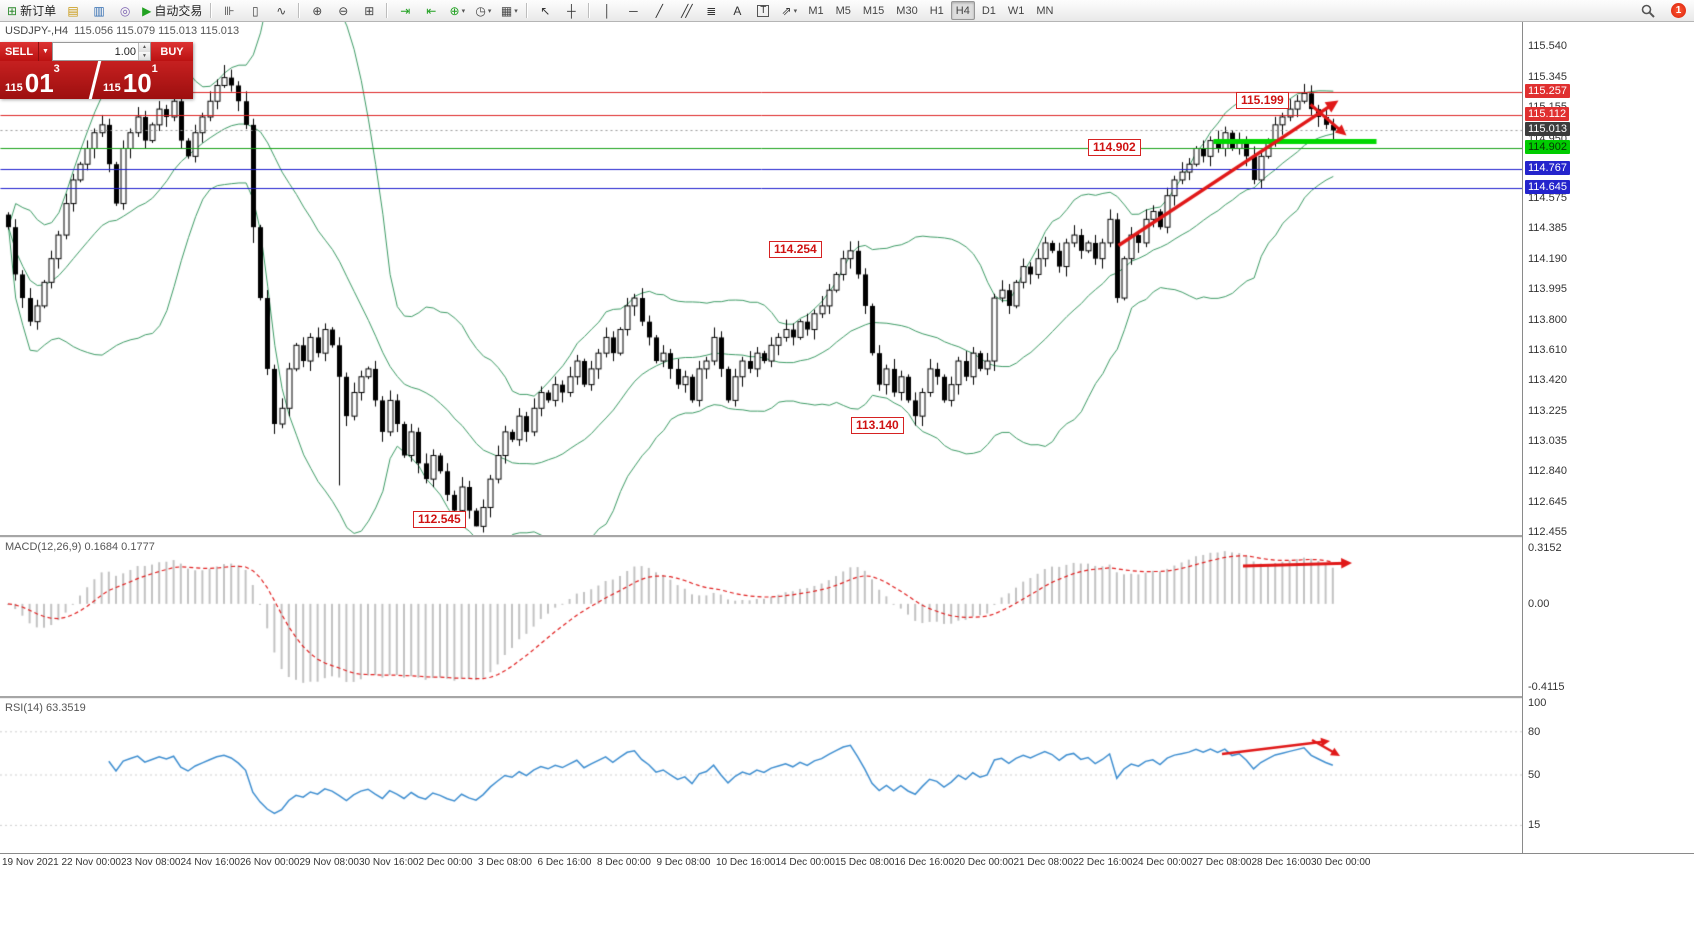  Describe the element at coordinates (144, 80) in the screenshot. I see `buy-price: 115 10 1` at that location.